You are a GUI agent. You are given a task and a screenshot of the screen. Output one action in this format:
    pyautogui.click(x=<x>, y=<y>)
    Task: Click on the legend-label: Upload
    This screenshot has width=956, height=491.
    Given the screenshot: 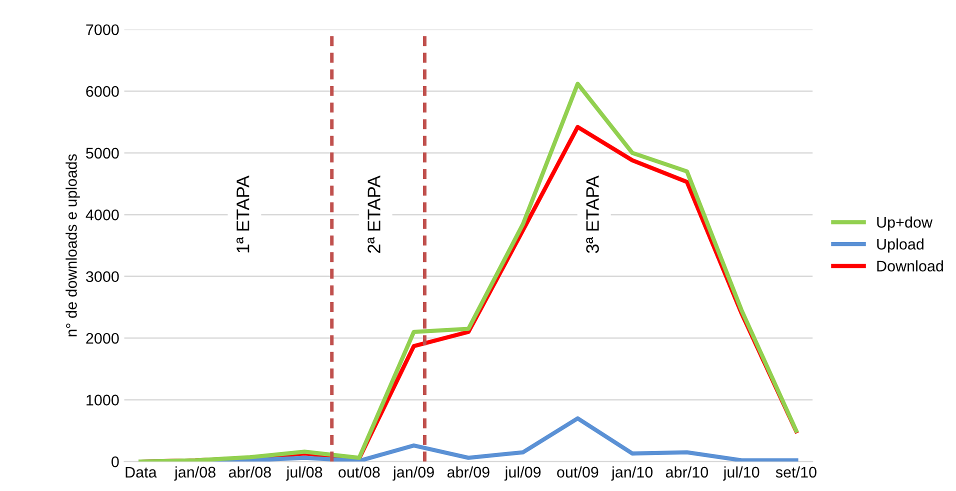 What is the action you would take?
    pyautogui.click(x=900, y=245)
    